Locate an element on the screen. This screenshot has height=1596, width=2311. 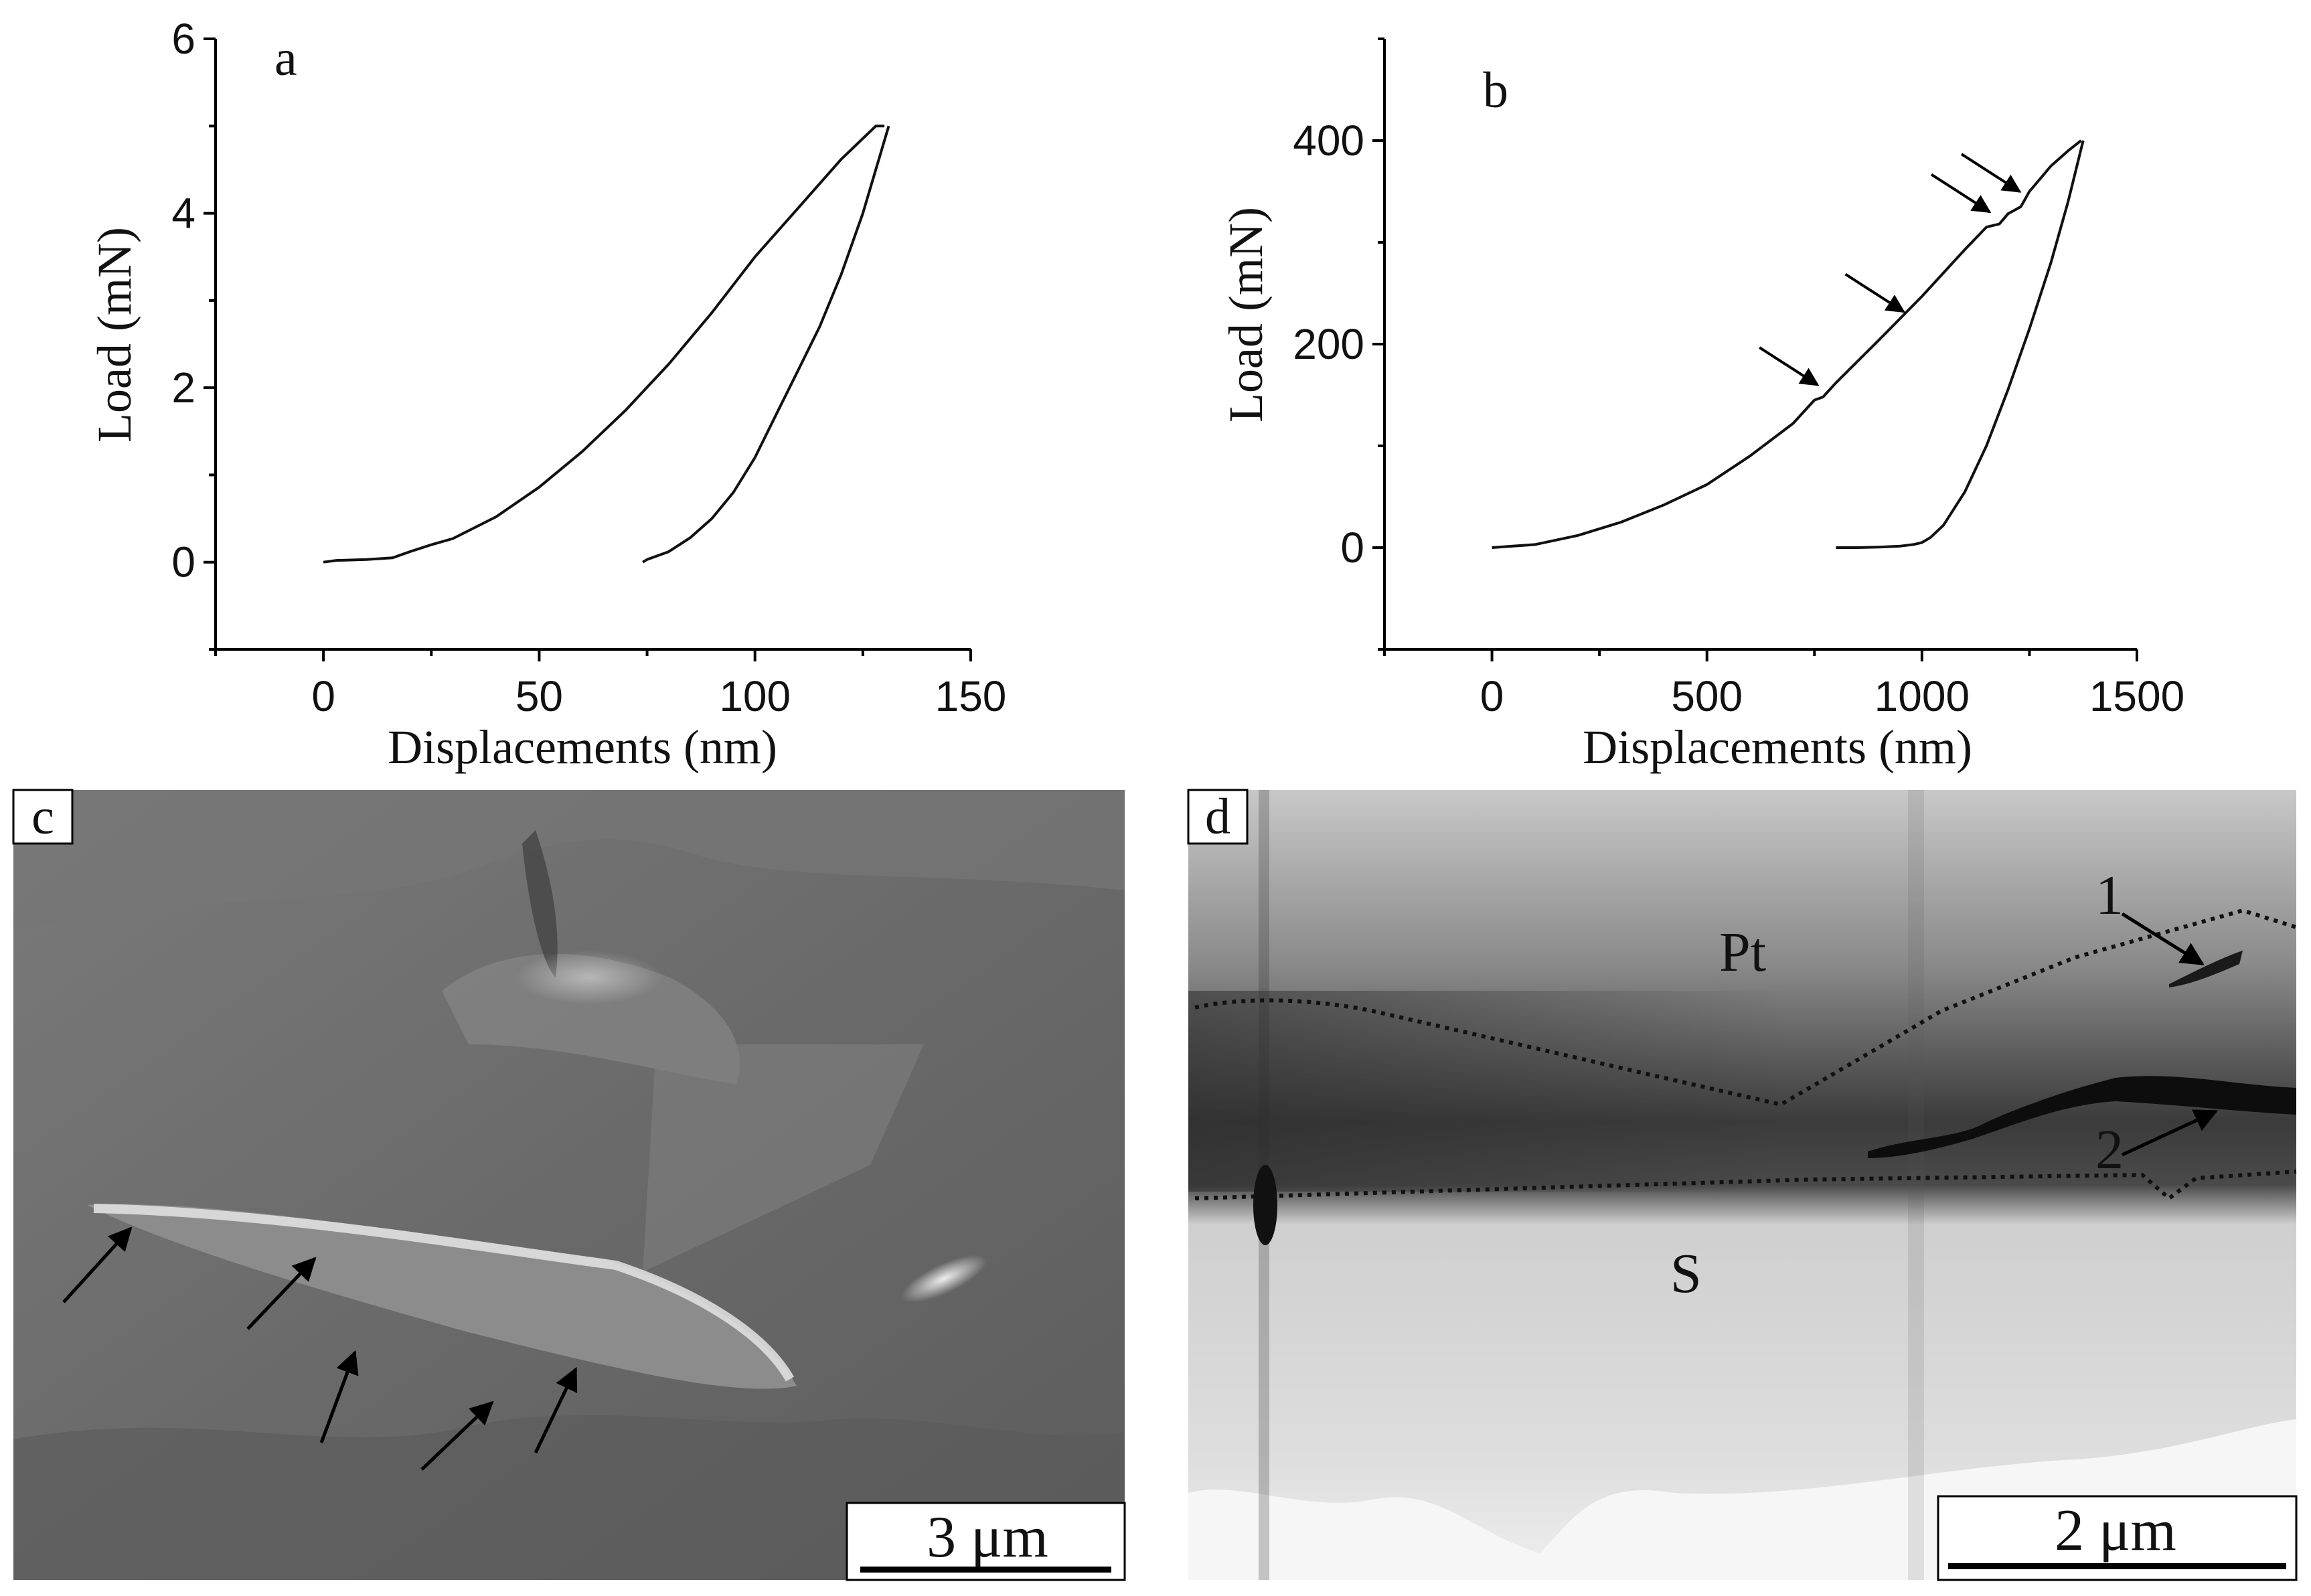
y-tick-label-b: 200 is located at coordinates (1328, 344).